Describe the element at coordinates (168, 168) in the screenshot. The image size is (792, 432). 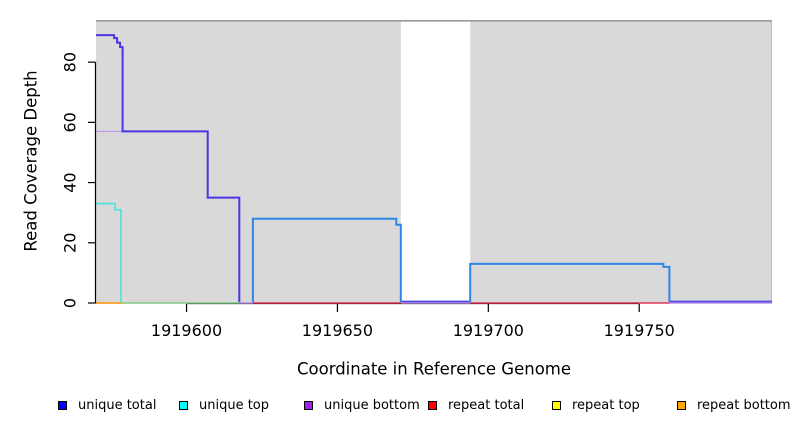
I see `unique-total-left-block-line` at that location.